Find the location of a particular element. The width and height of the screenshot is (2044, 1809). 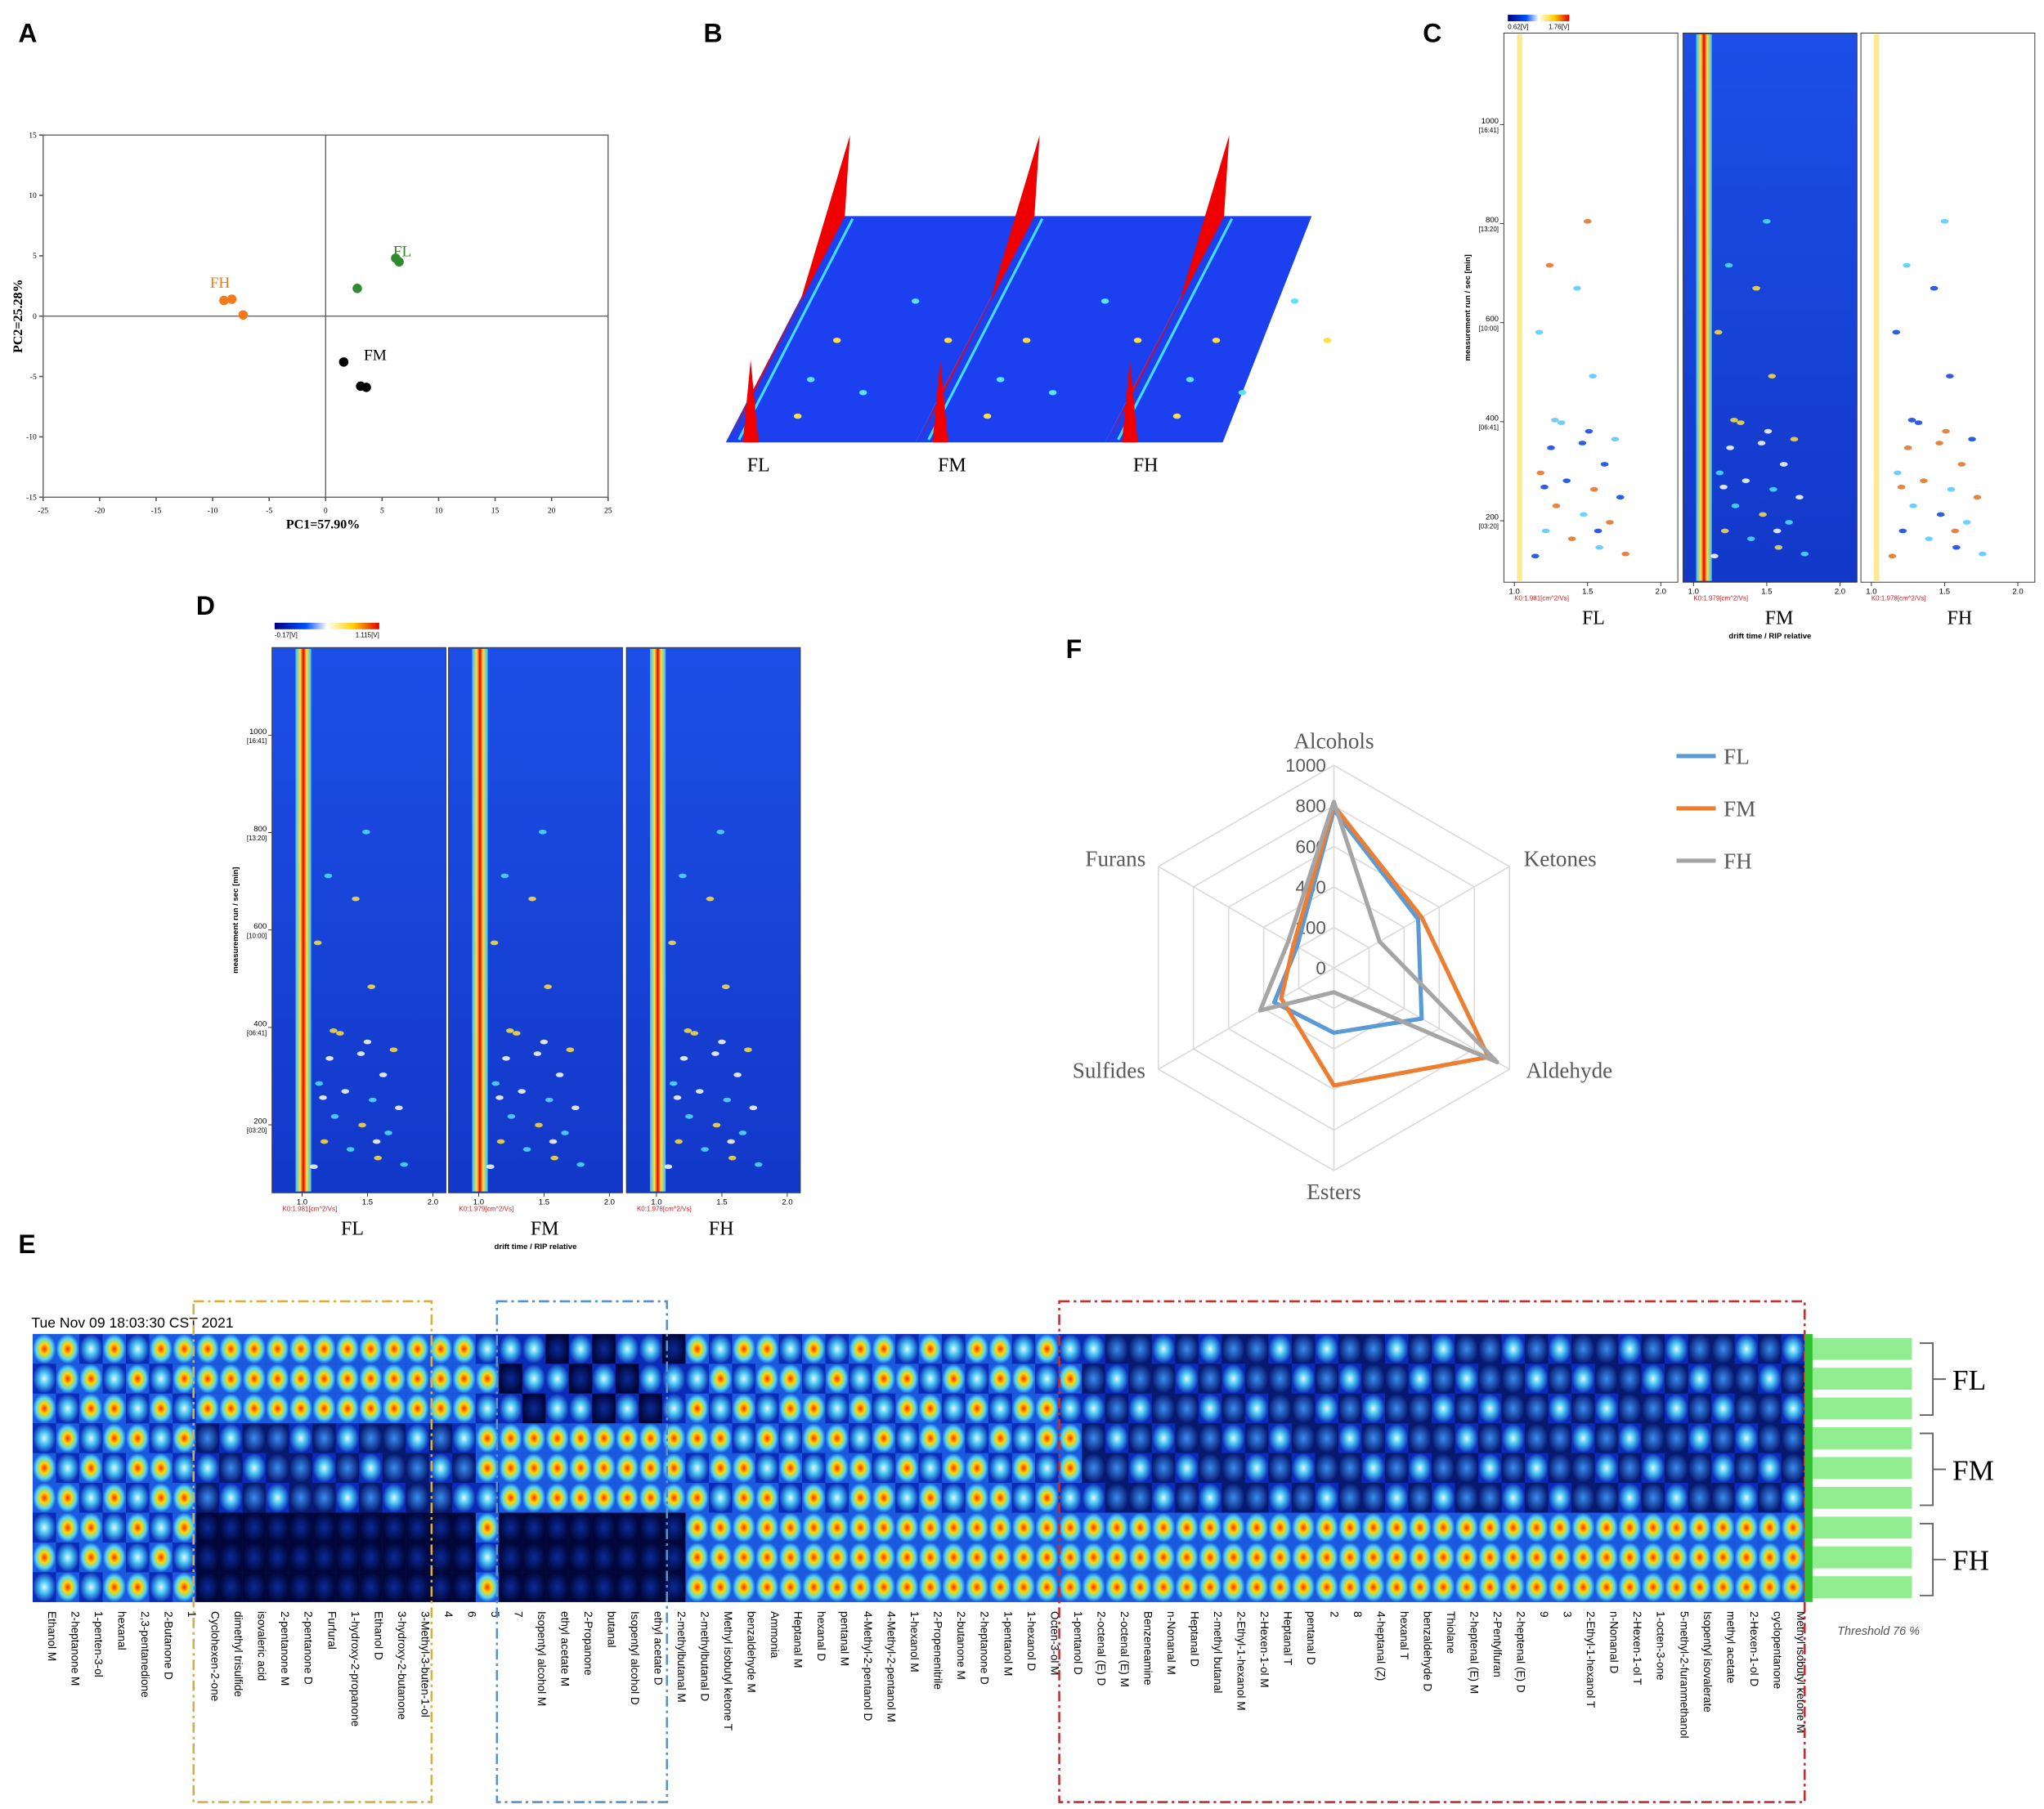

compound-label: hexanal T is located at coordinates (1404, 1635).